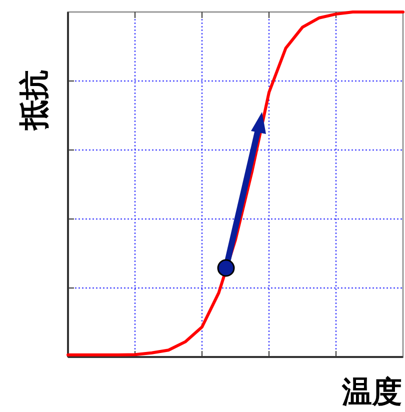 This screenshot has width=405, height=412. What do you see at coordinates (34, 100) in the screenshot?
I see `y-axis-title: 抵抗` at bounding box center [34, 100].